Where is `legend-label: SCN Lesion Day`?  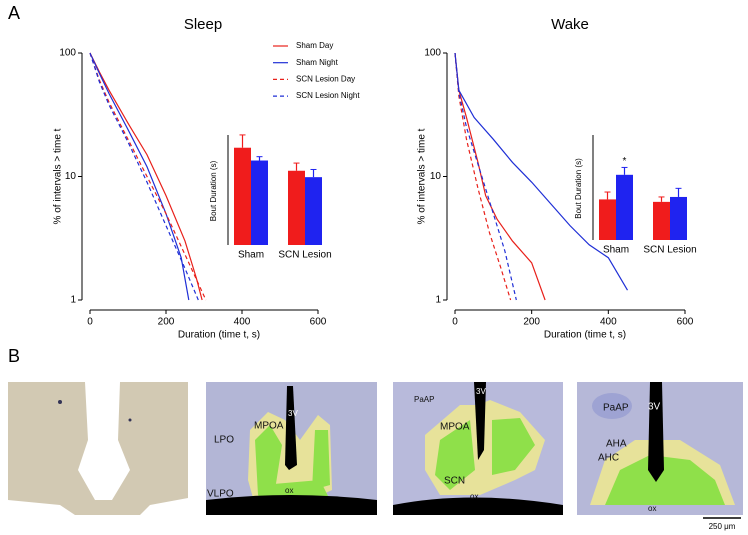
legend-label: SCN Lesion Day is located at coordinates (325, 79).